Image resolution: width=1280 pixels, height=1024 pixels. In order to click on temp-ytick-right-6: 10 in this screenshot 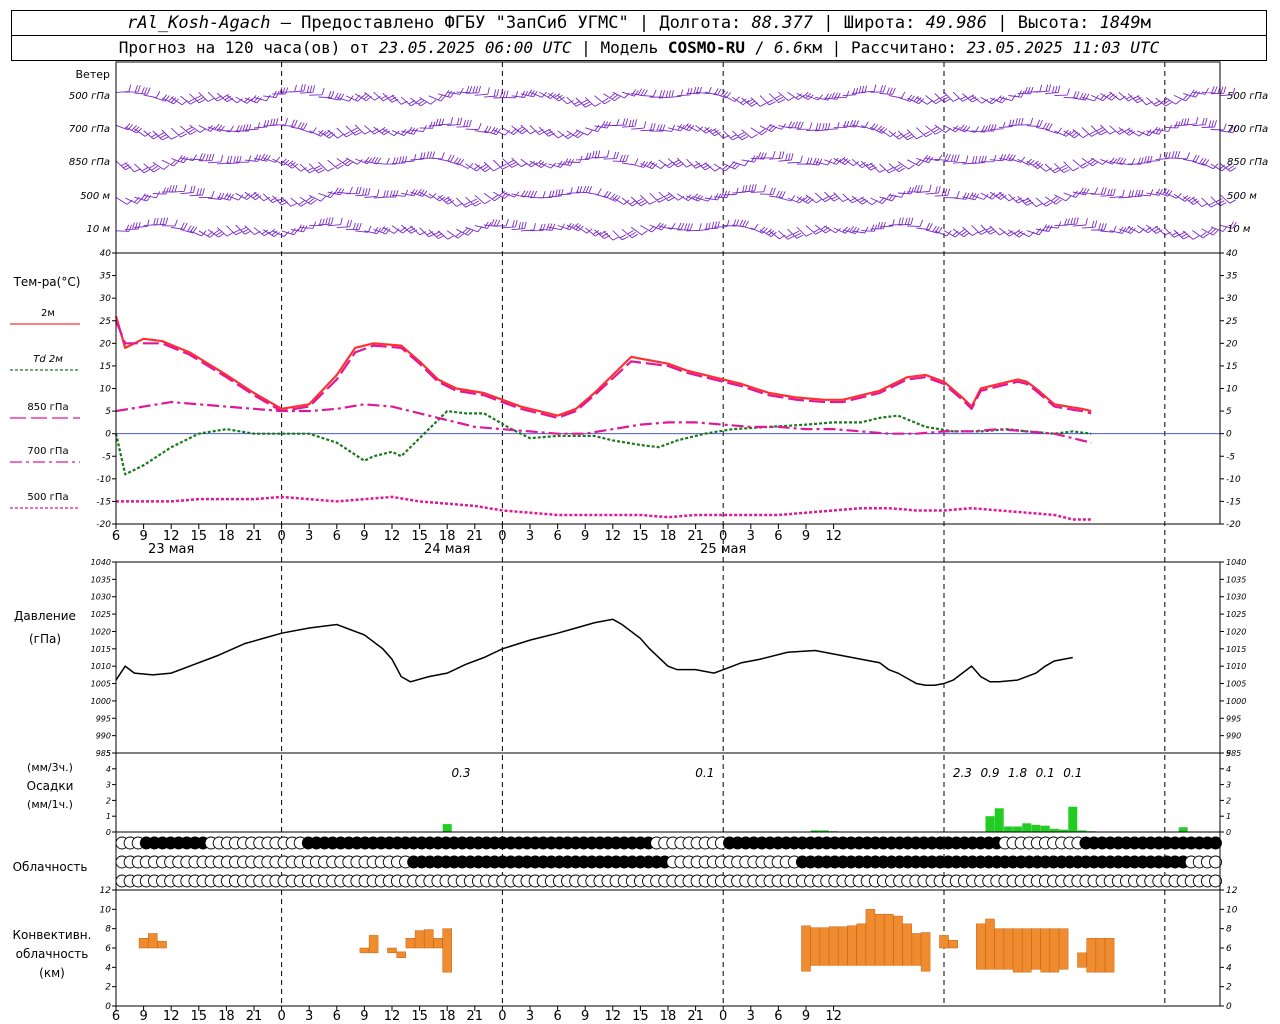, I will do `click(1232, 390)`.